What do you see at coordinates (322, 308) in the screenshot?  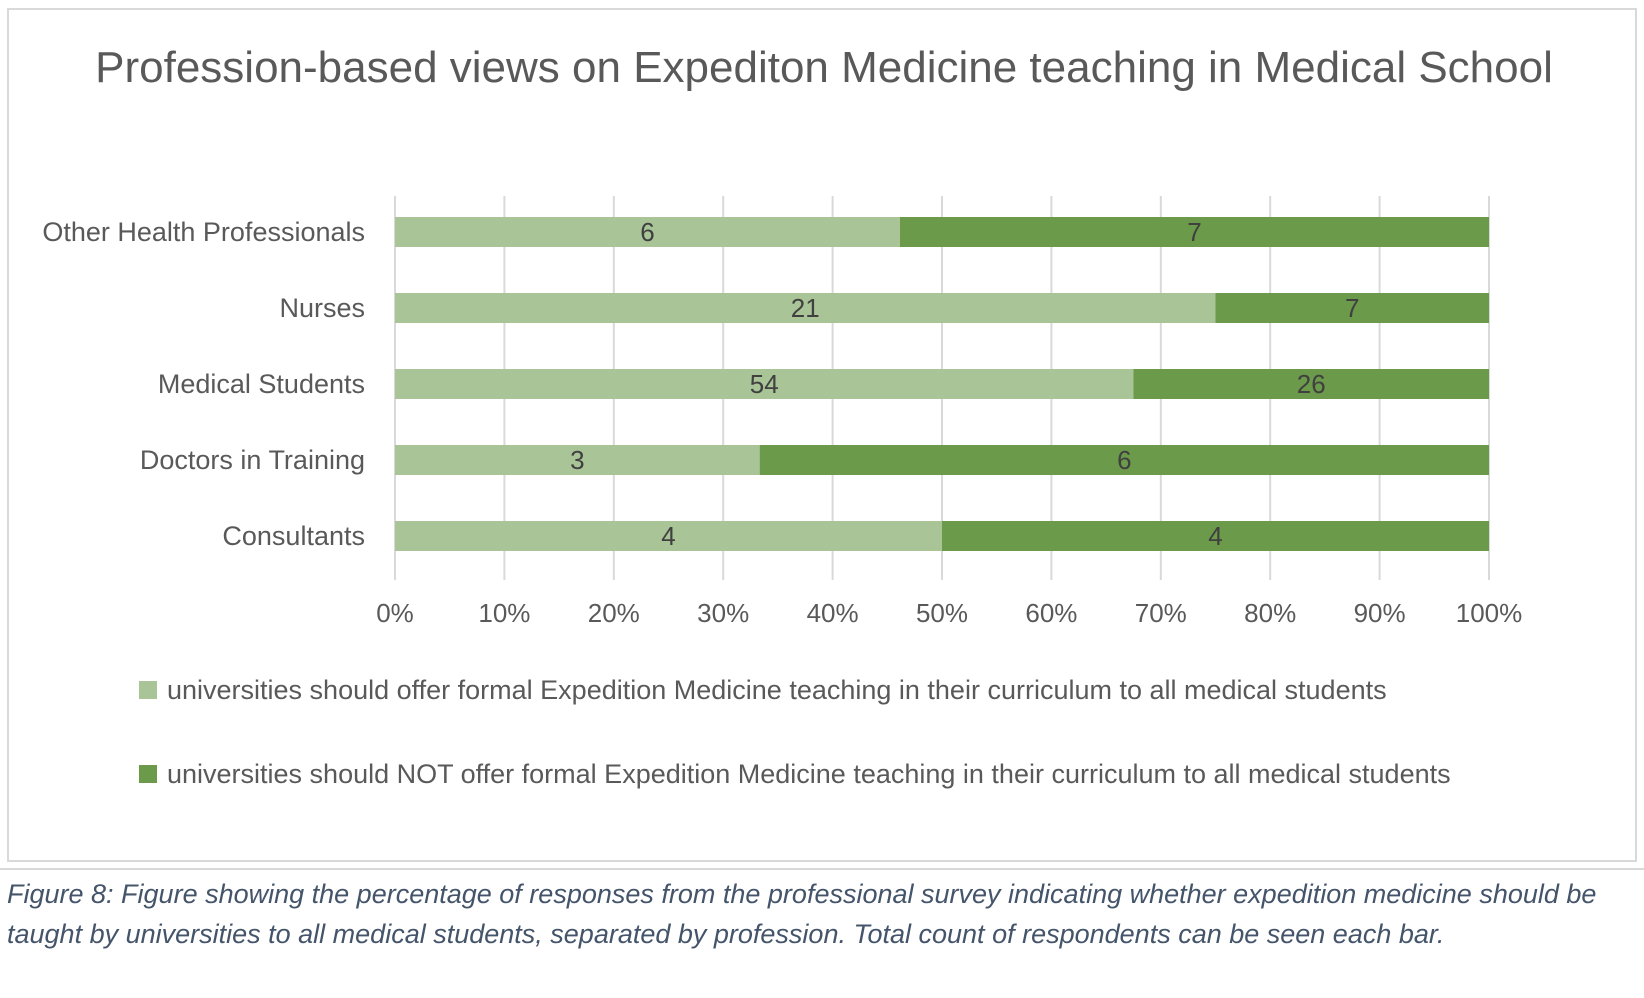 I see `category-label: Nurses` at bounding box center [322, 308].